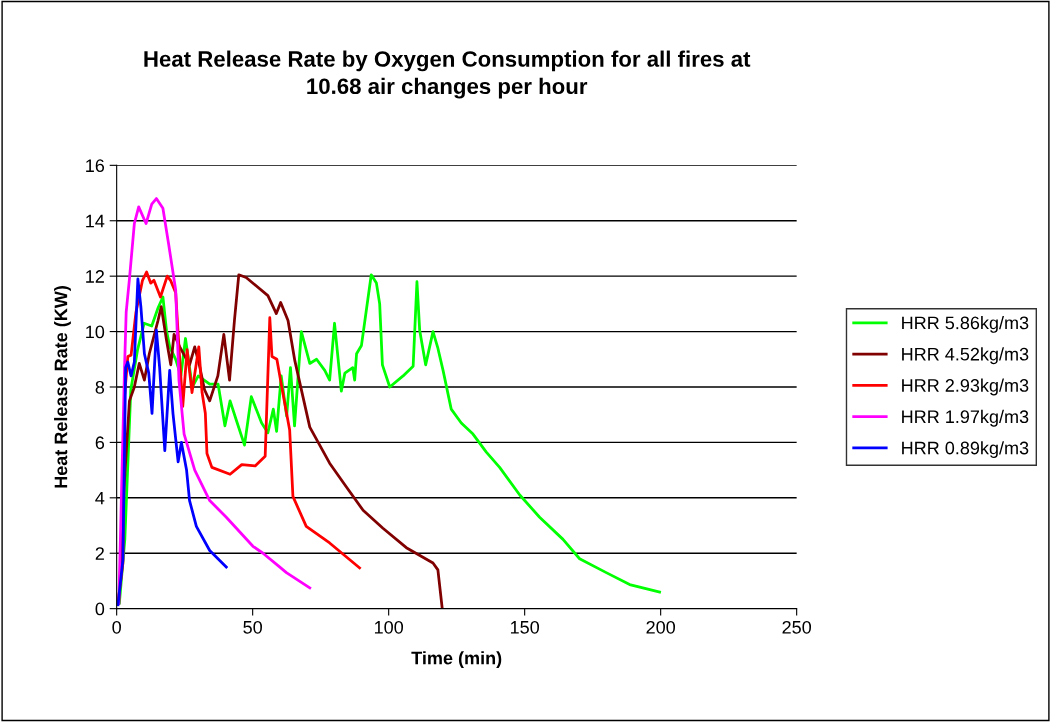  I want to click on x-tick-label: 100, so click(389, 627).